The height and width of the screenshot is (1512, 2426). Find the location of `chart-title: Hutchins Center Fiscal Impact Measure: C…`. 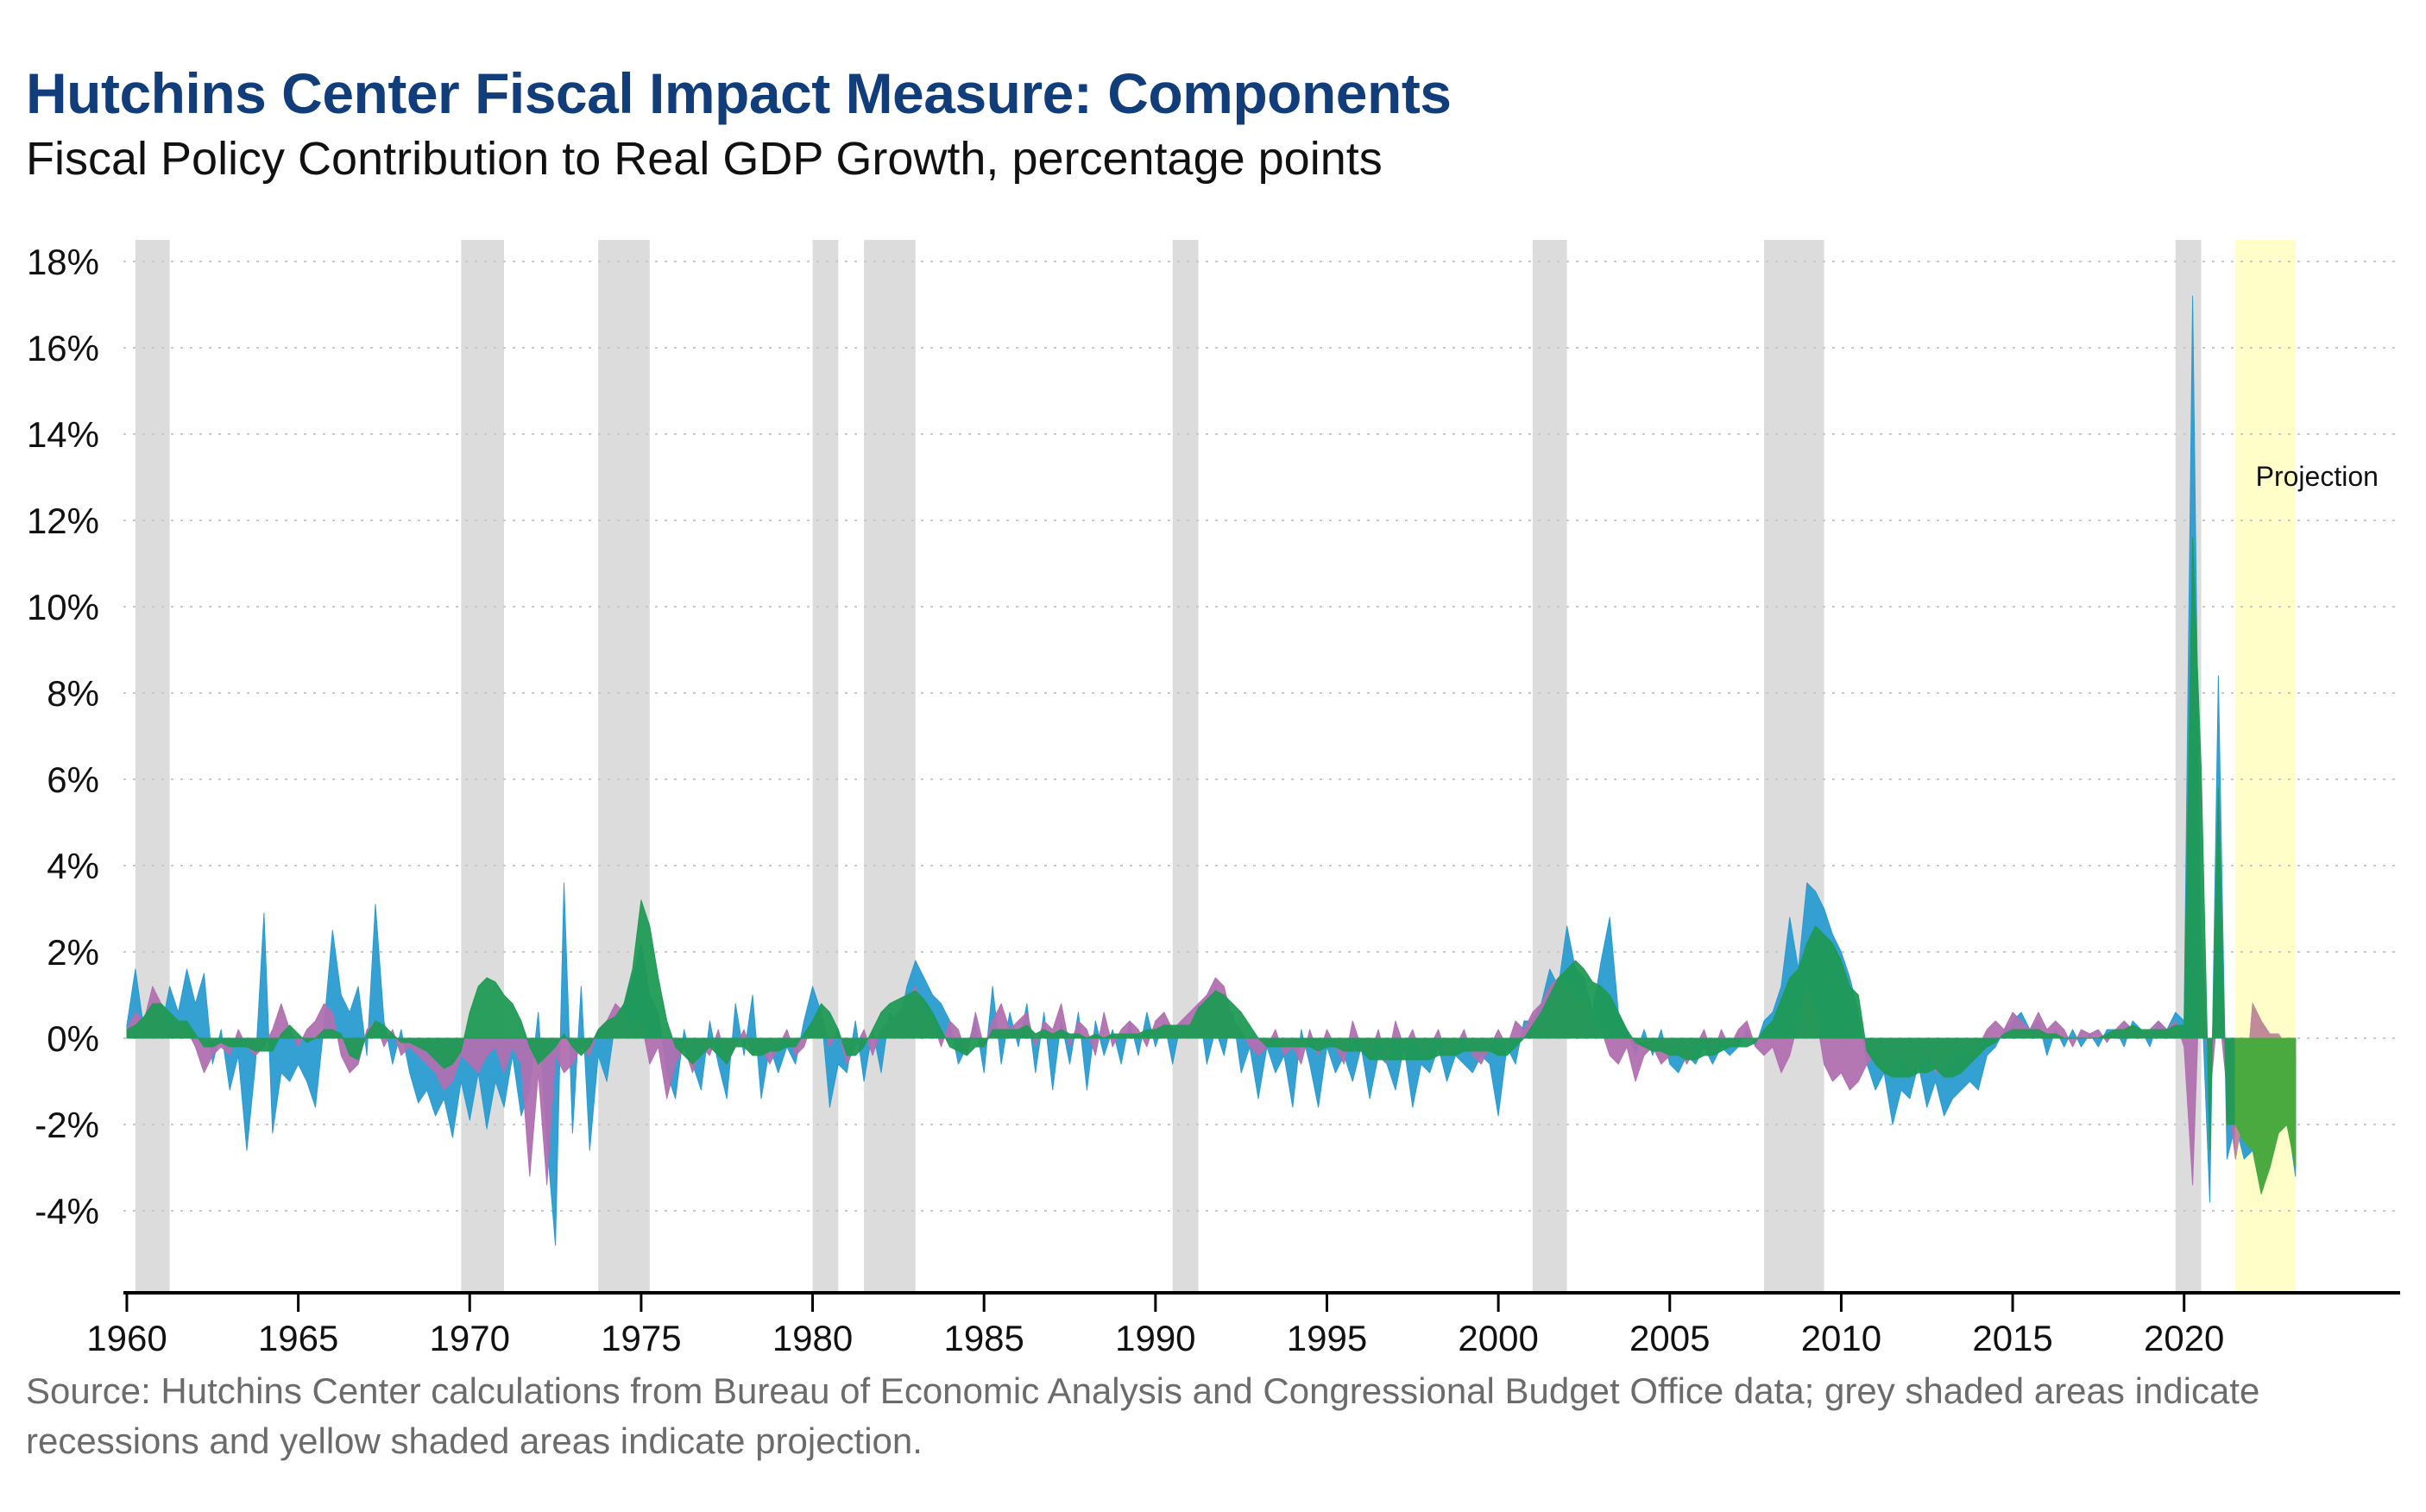

chart-title: Hutchins Center Fiscal Impact Measure: C… is located at coordinates (739, 93).